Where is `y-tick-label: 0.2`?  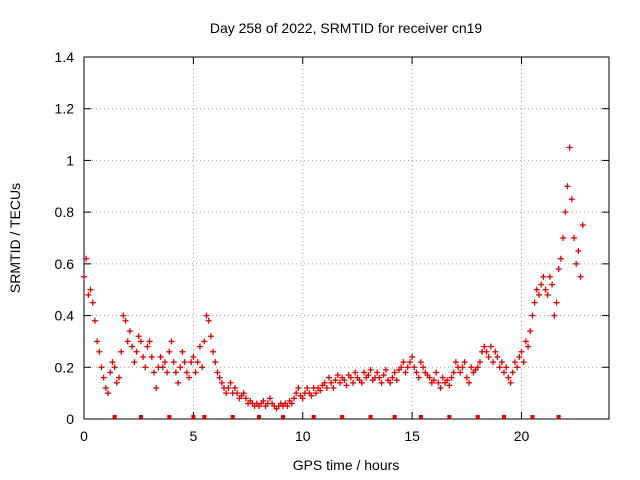 y-tick-label: 0.2 is located at coordinates (65, 367).